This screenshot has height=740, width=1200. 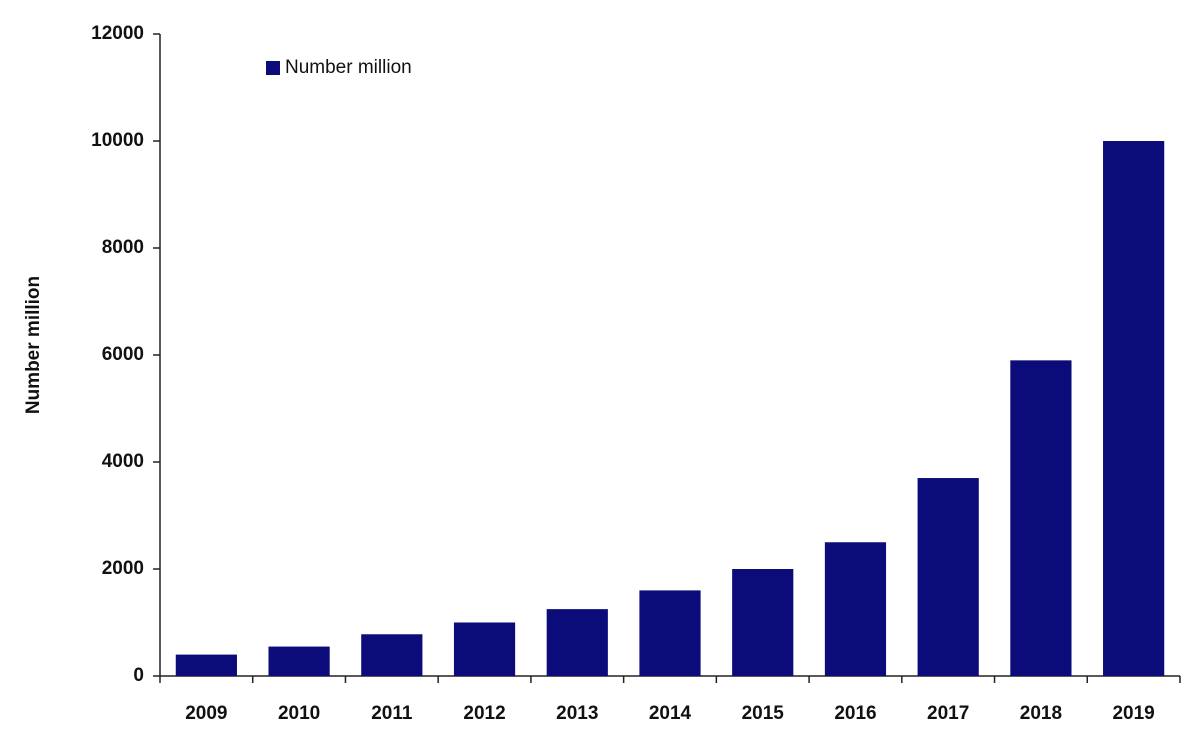 I want to click on x-tick-label: 2016, so click(x=855, y=713).